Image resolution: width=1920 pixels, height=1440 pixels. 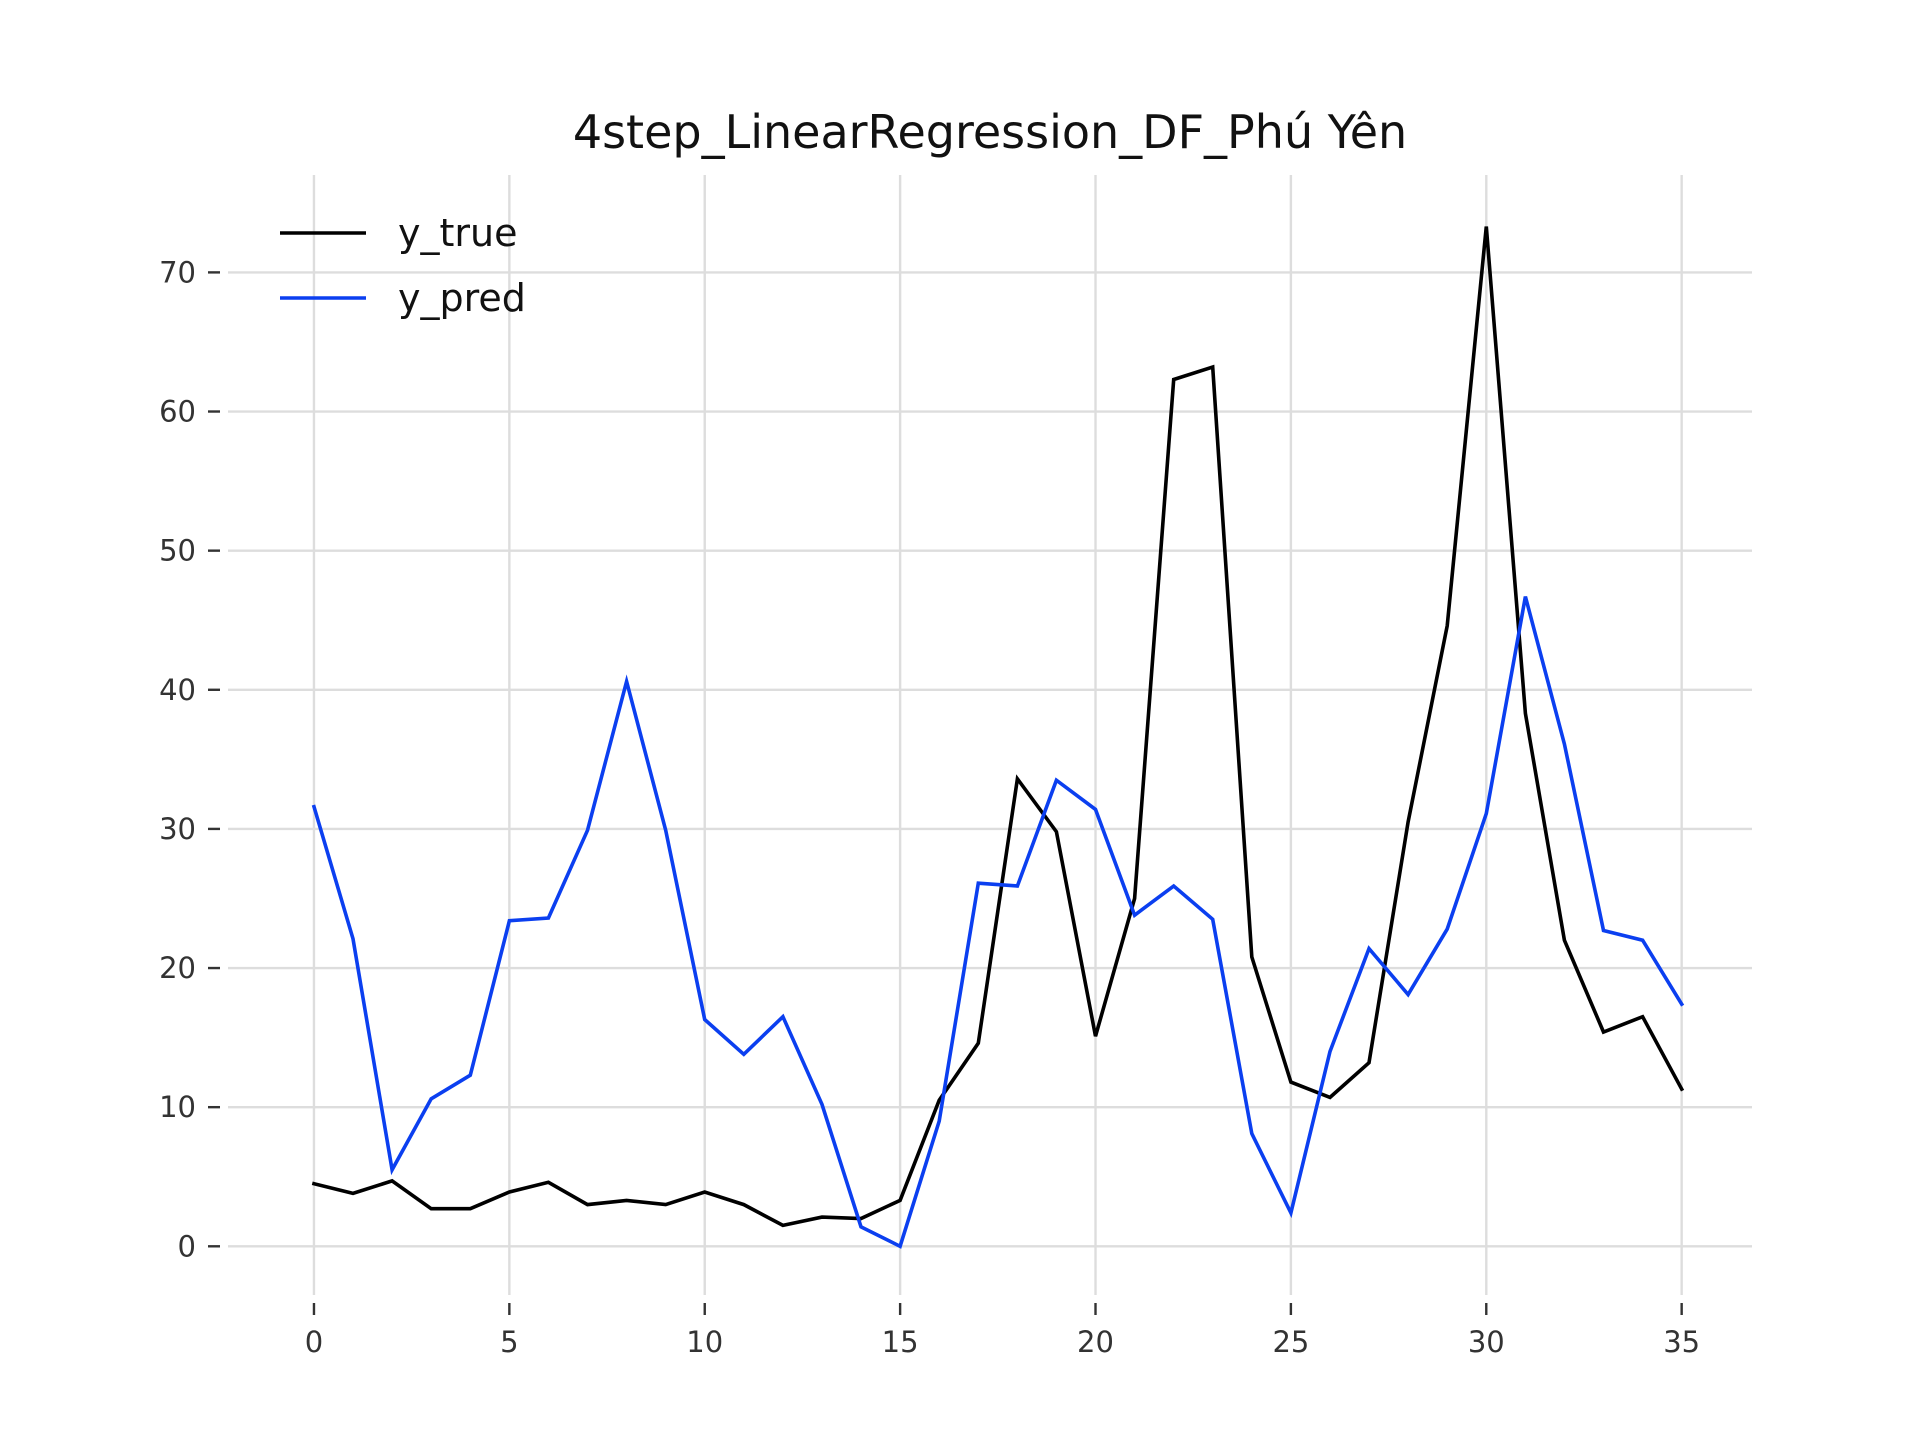 What do you see at coordinates (187, 1246) in the screenshot?
I see `y-tick-label: 0` at bounding box center [187, 1246].